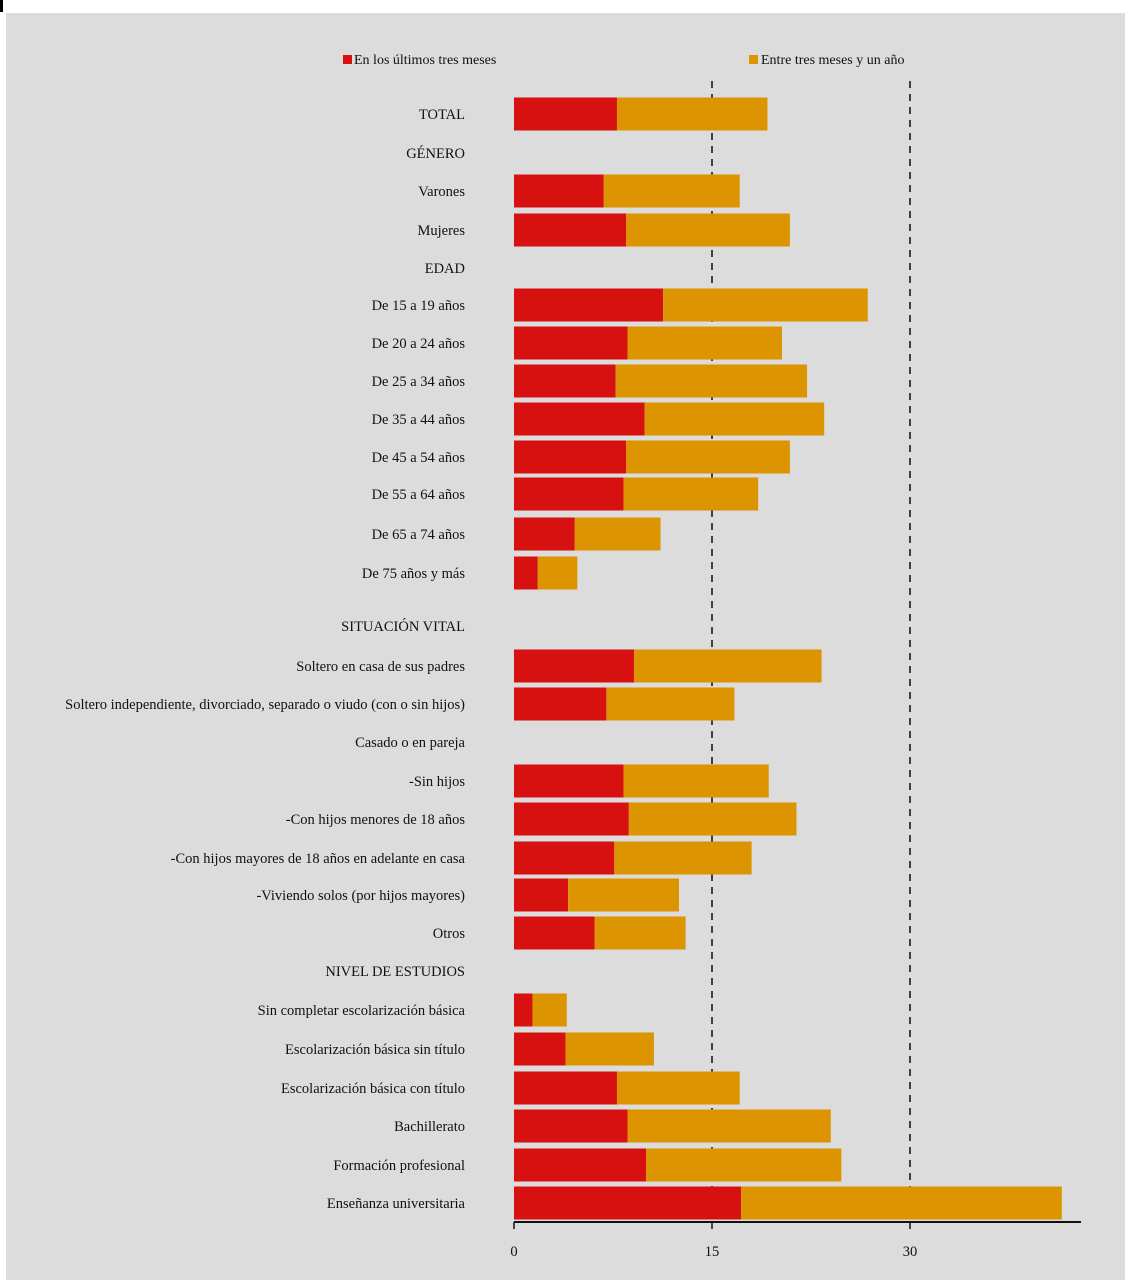 The width and height of the screenshot is (1129, 1284). What do you see at coordinates (419, 306) in the screenshot?
I see `row-label: De 15 a 19 años` at bounding box center [419, 306].